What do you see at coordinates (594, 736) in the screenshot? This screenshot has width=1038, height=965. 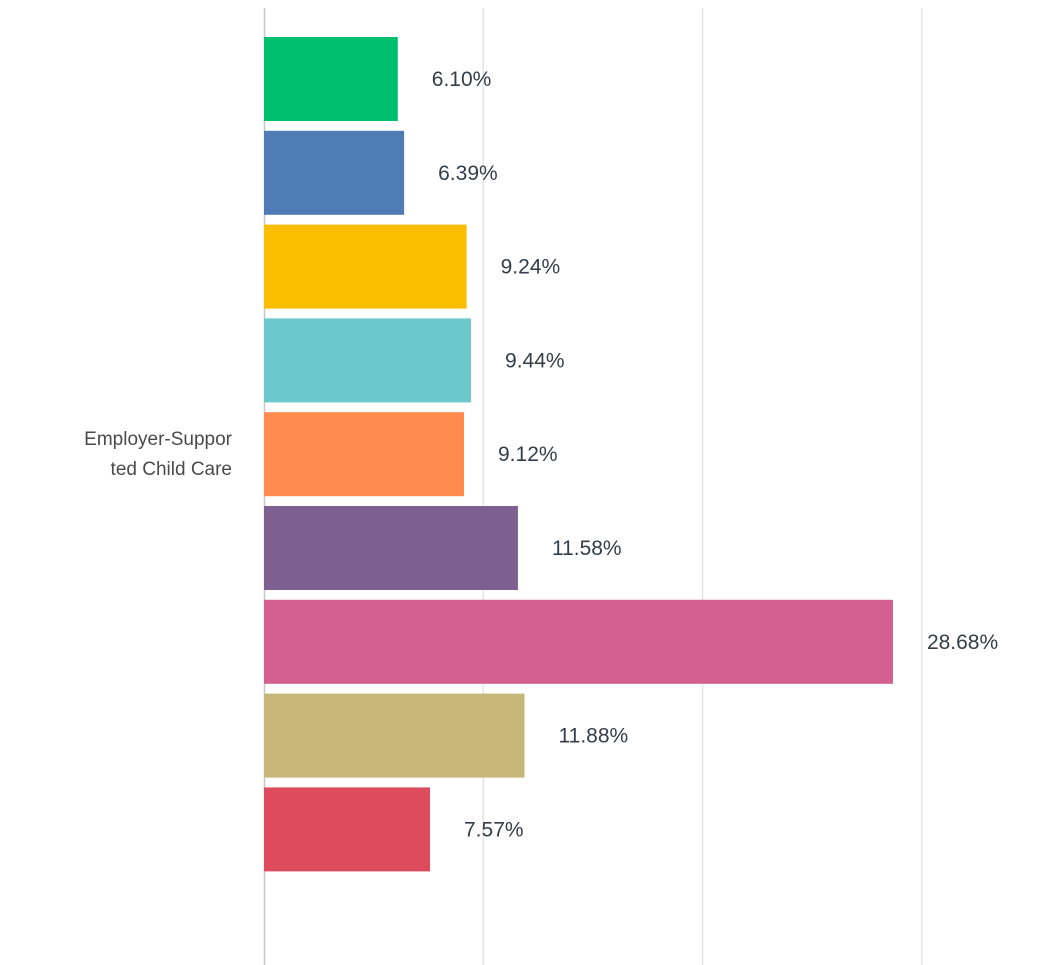 I see `data-label-8: 11.88%` at bounding box center [594, 736].